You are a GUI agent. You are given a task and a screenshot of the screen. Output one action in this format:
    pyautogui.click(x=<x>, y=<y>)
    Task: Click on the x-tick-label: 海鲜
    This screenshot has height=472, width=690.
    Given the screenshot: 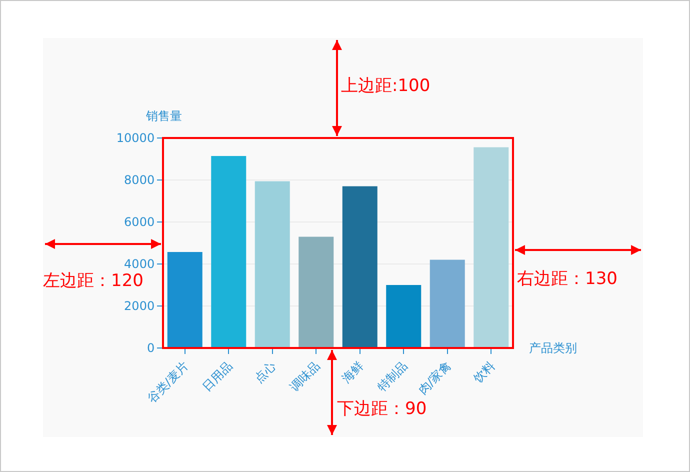 What is the action you would take?
    pyautogui.click(x=352, y=372)
    